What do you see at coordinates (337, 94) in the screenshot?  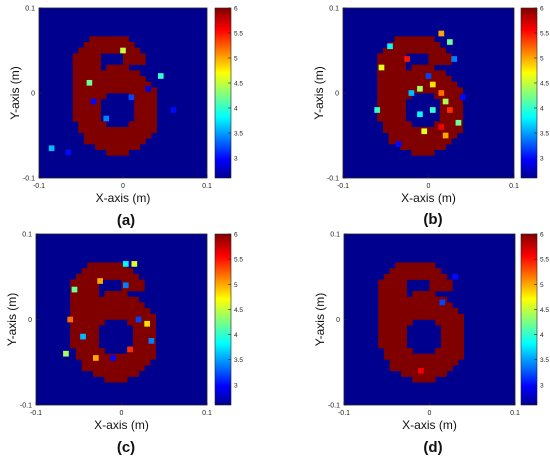 I see `y-tick-label: 0` at bounding box center [337, 94].